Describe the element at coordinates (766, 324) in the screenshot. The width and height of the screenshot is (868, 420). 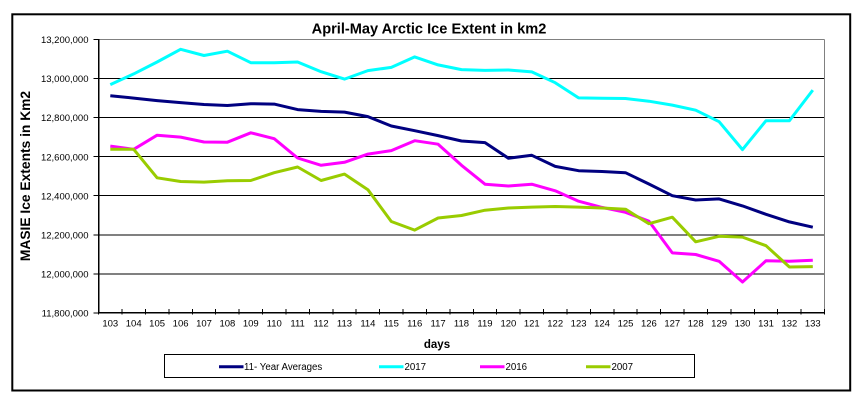
I see `svg-text: 131` at that location.